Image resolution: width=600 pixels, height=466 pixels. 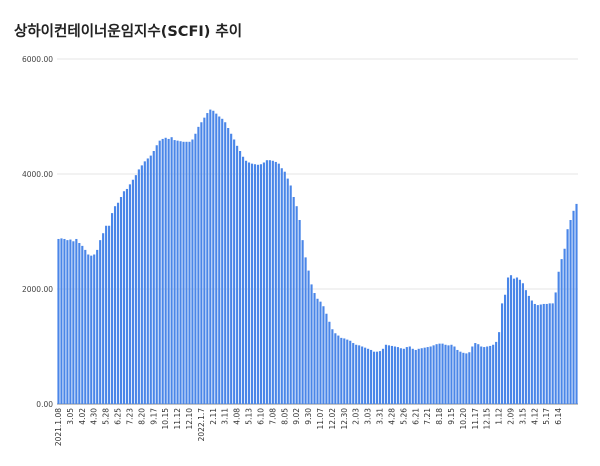 I want to click on x-tick-label: 12.02, so click(x=332, y=419).